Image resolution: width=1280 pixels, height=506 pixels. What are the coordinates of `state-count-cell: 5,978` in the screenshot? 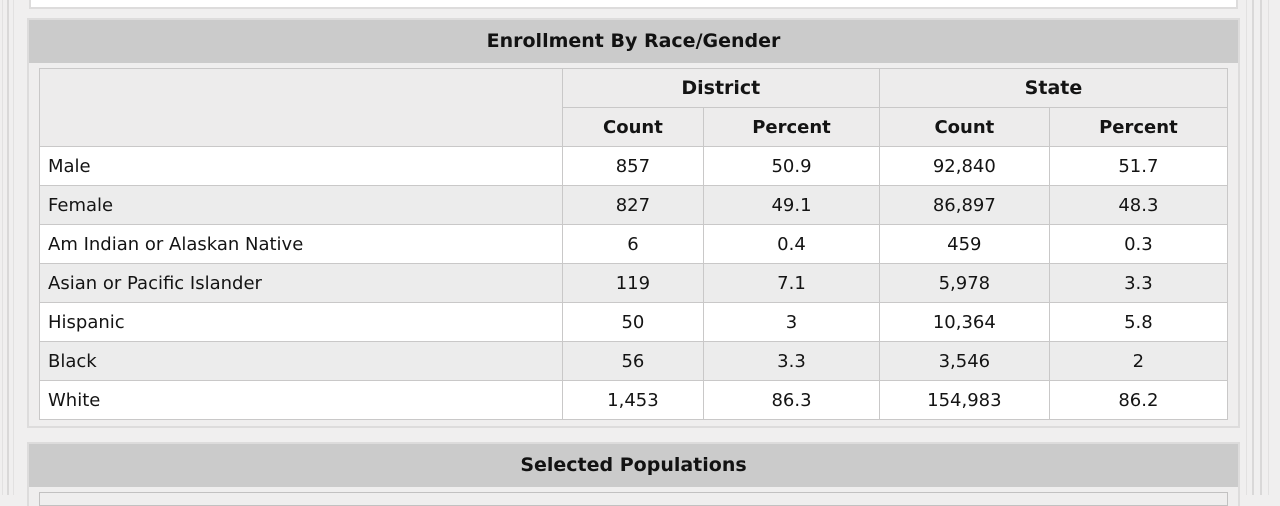 It's located at (964, 283).